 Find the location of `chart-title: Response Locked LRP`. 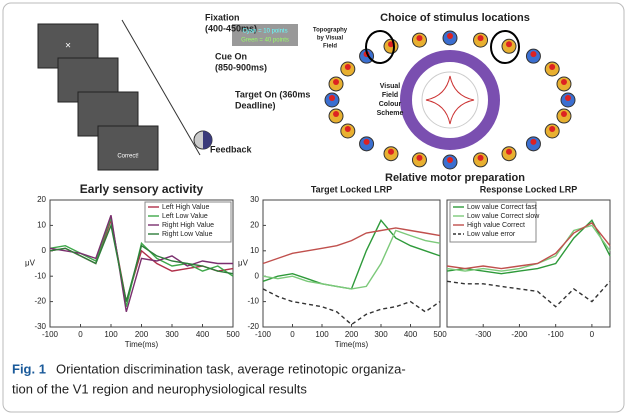

chart-title: Response Locked LRP is located at coordinates (529, 189).